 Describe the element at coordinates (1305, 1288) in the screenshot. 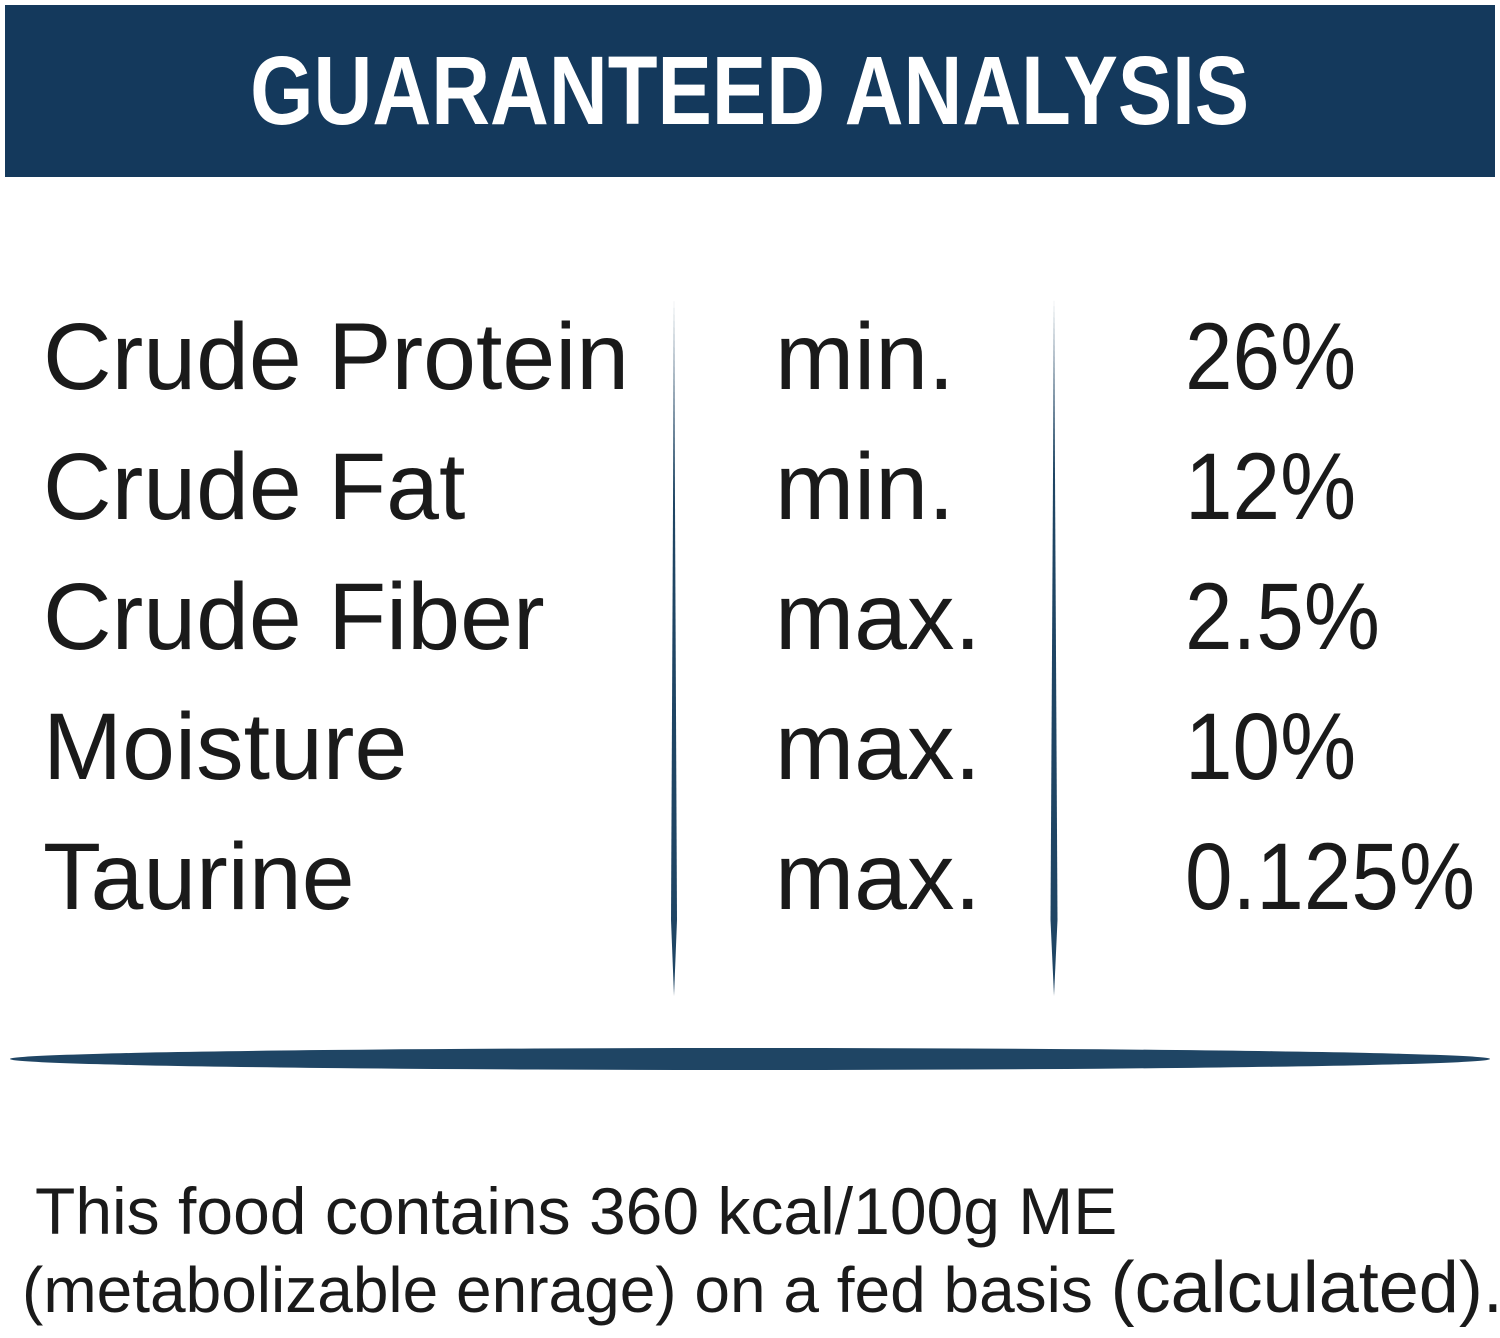

I see `footer-line-2-calculated: (calculated).` at that location.